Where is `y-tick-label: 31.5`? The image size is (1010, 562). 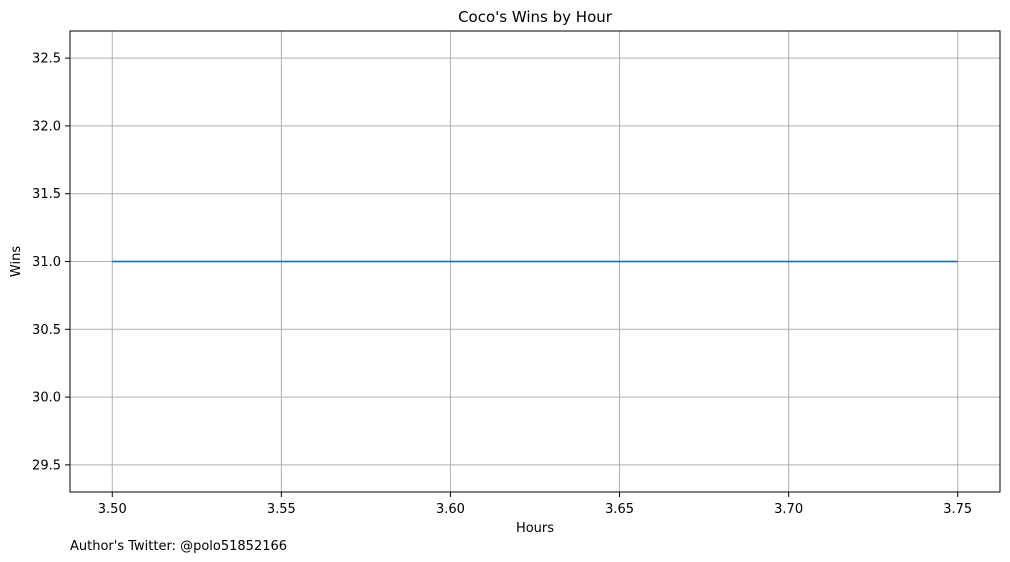
y-tick-label: 31.5 is located at coordinates (46, 194).